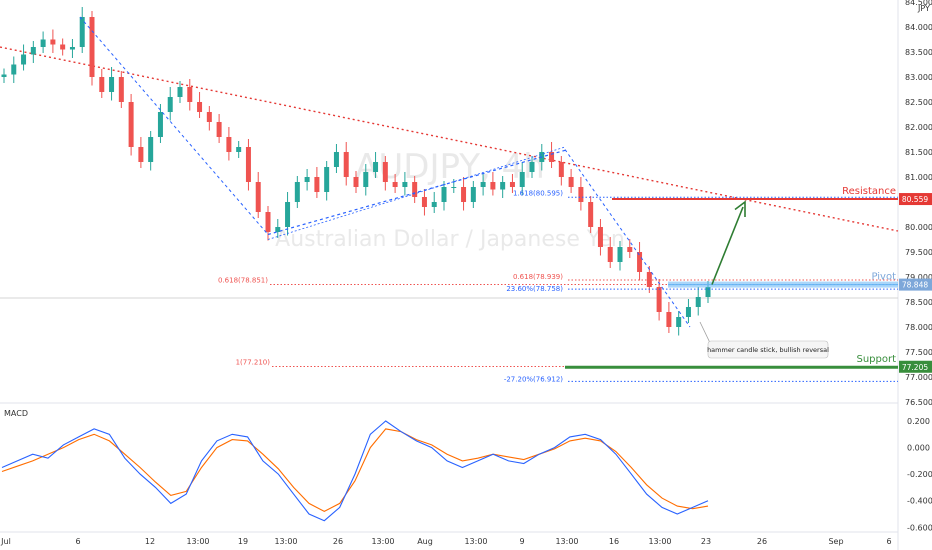 The width and height of the screenshot is (932, 550). I want to click on macd-tick-label: 0.200, so click(918, 421).